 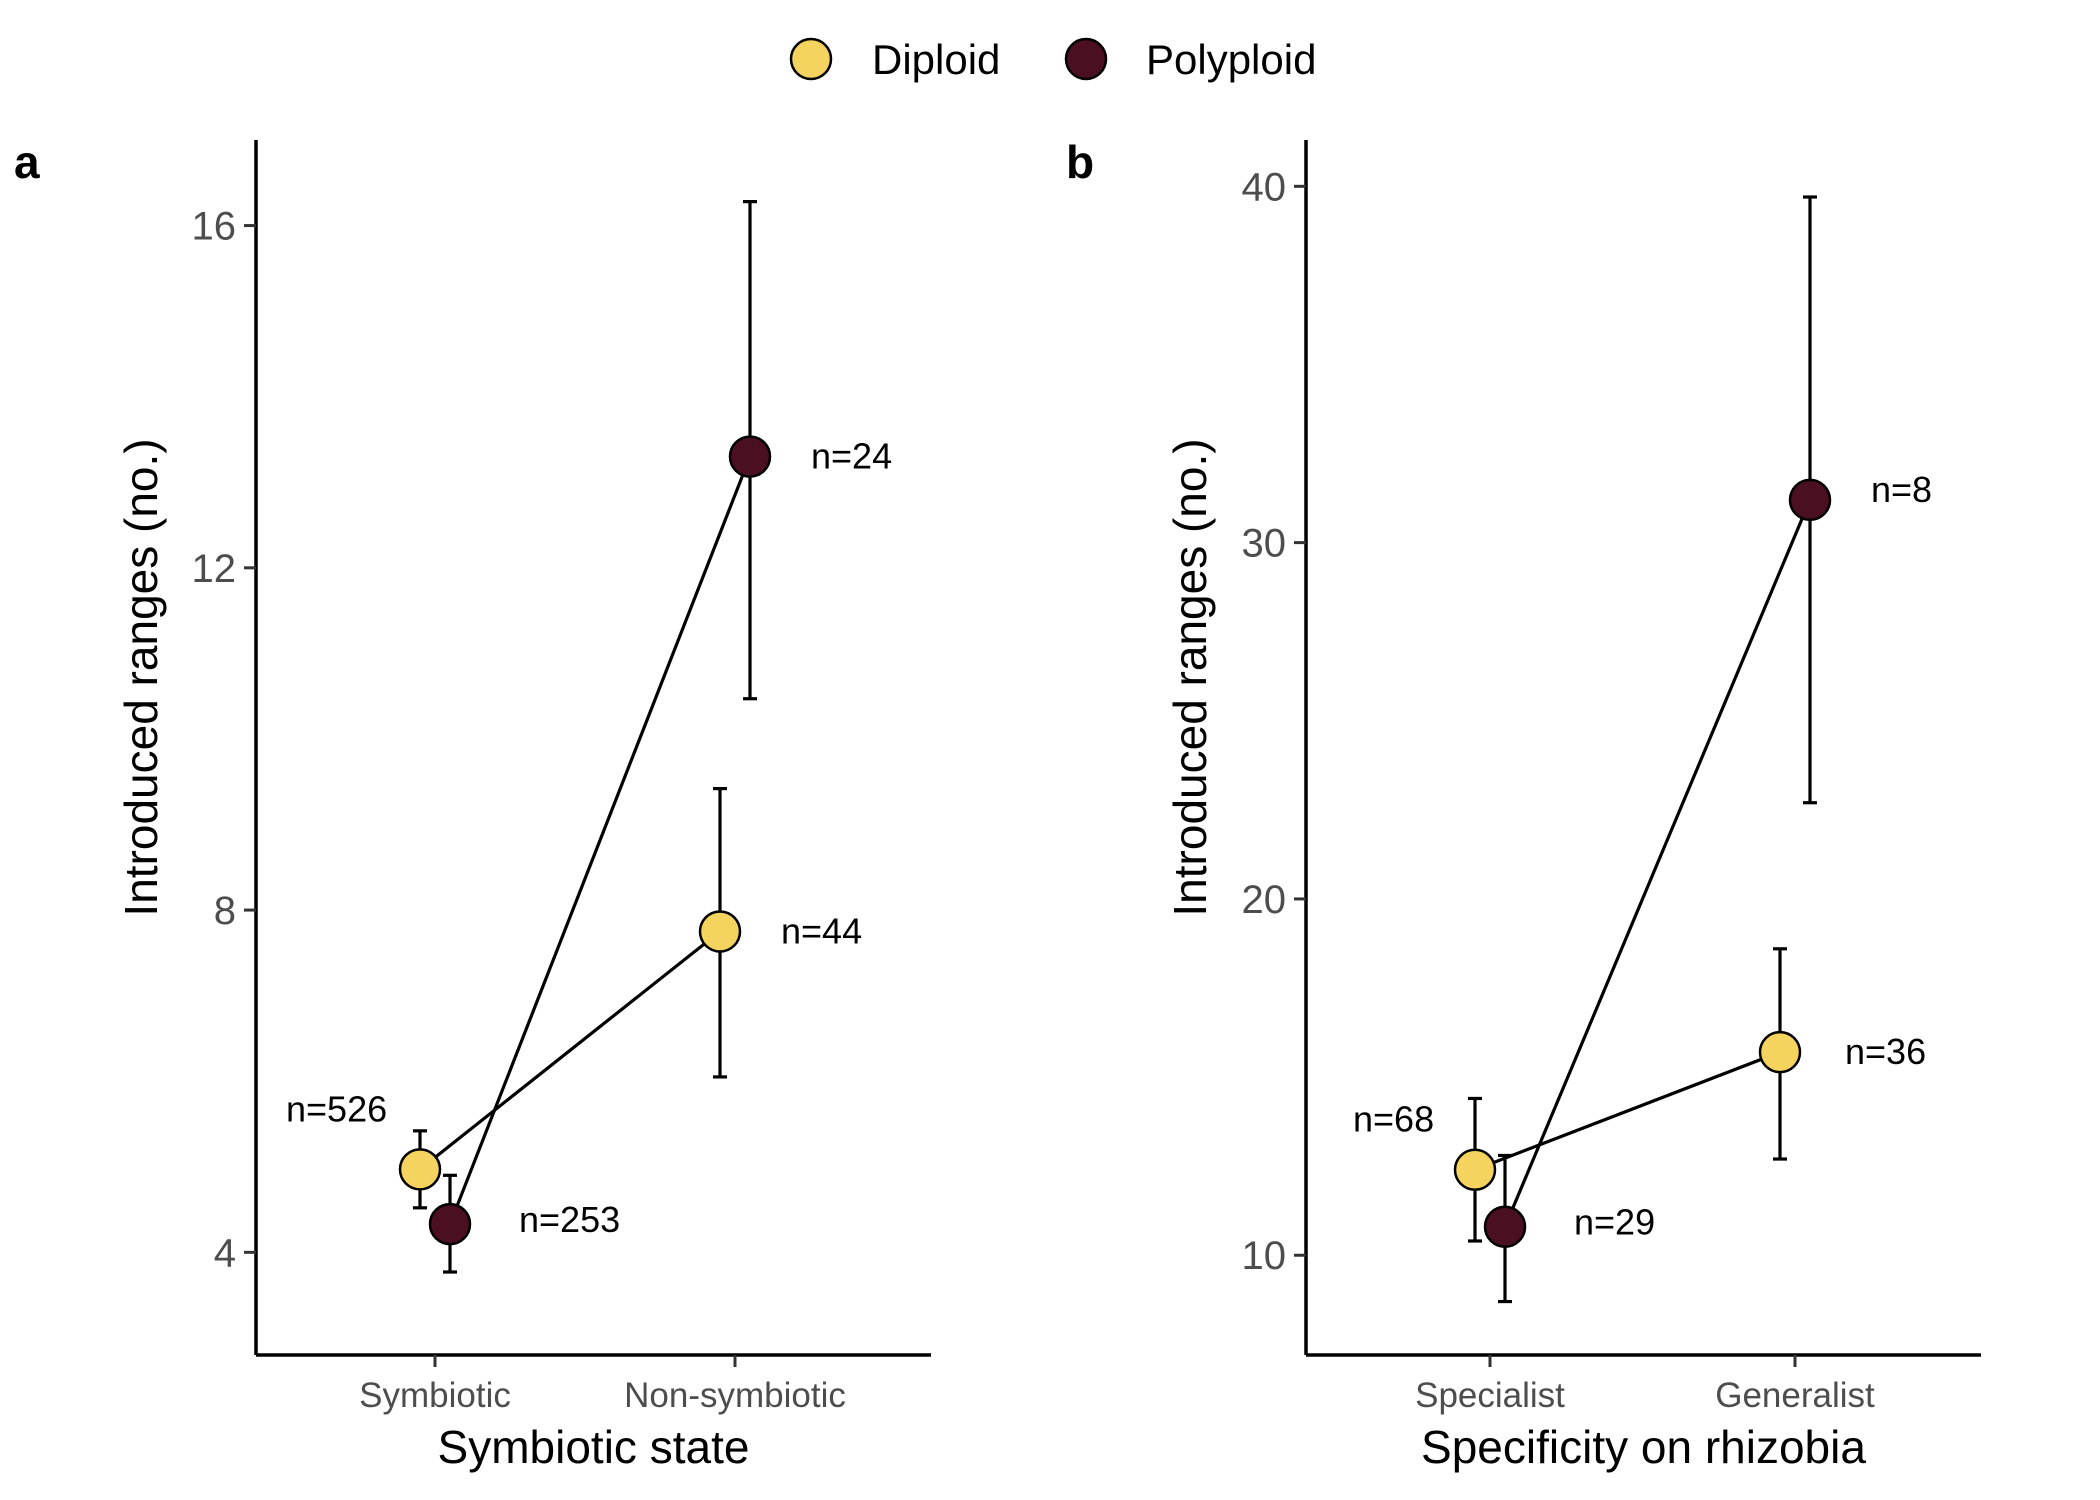 What do you see at coordinates (1264, 187) in the screenshot?
I see `y-tick-label: 40` at bounding box center [1264, 187].